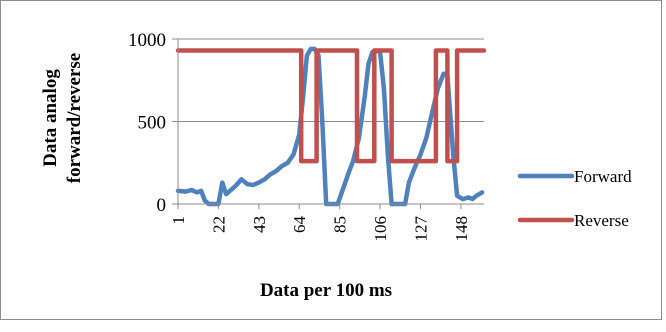  Describe the element at coordinates (50, 118) in the screenshot. I see `y-axis-title-line-1: Data analog` at that location.